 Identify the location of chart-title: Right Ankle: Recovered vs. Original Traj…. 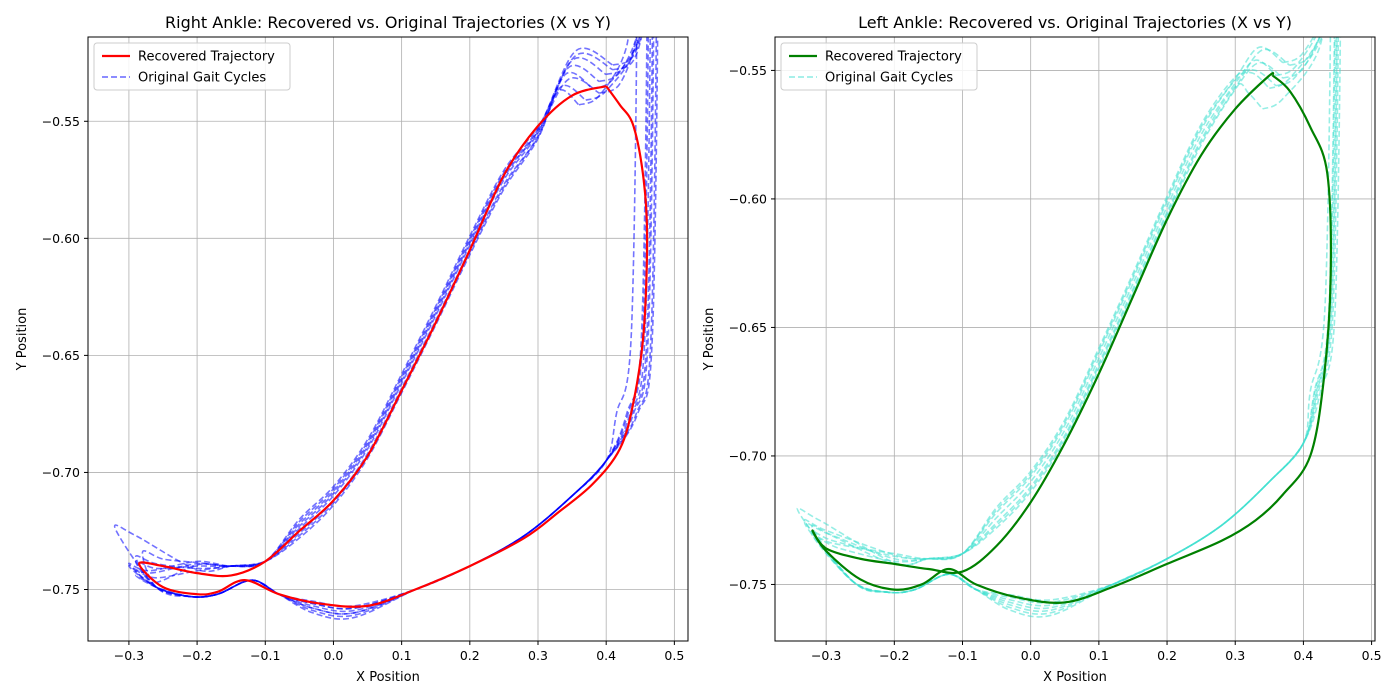
(388, 22).